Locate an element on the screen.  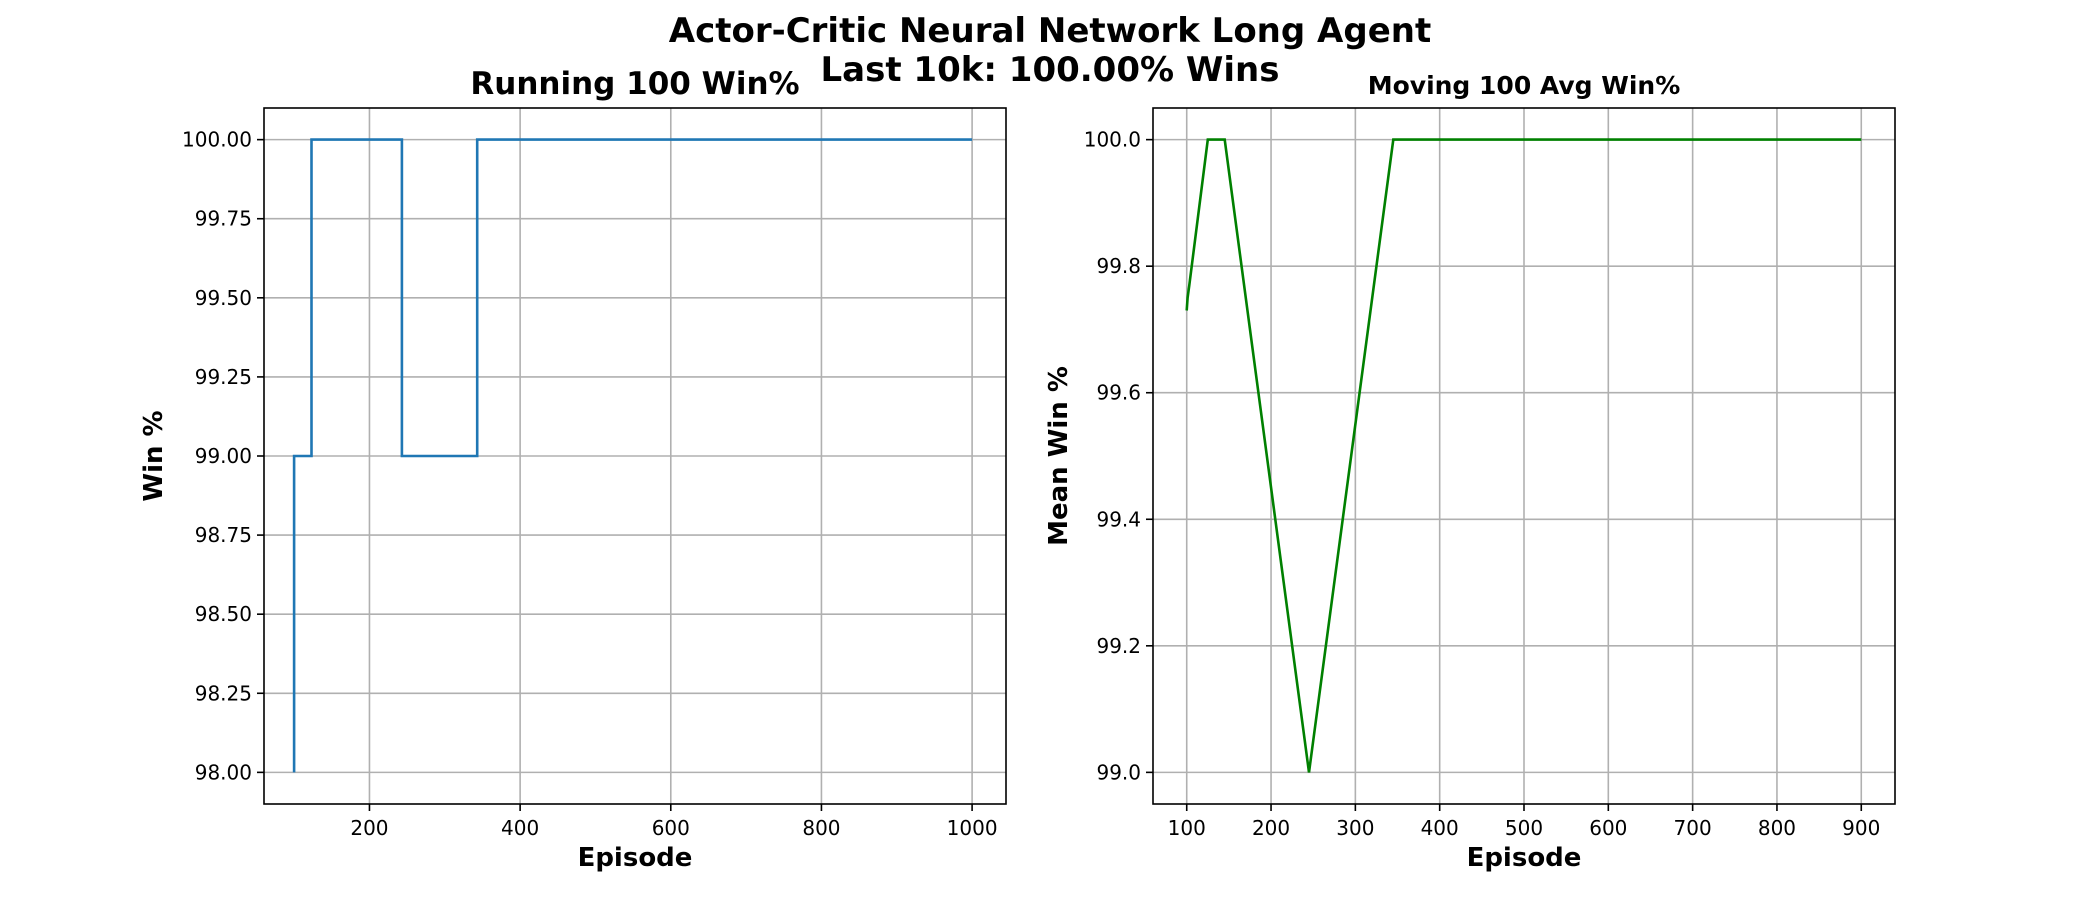
left-x-tick-label: 1000 is located at coordinates (972, 828).